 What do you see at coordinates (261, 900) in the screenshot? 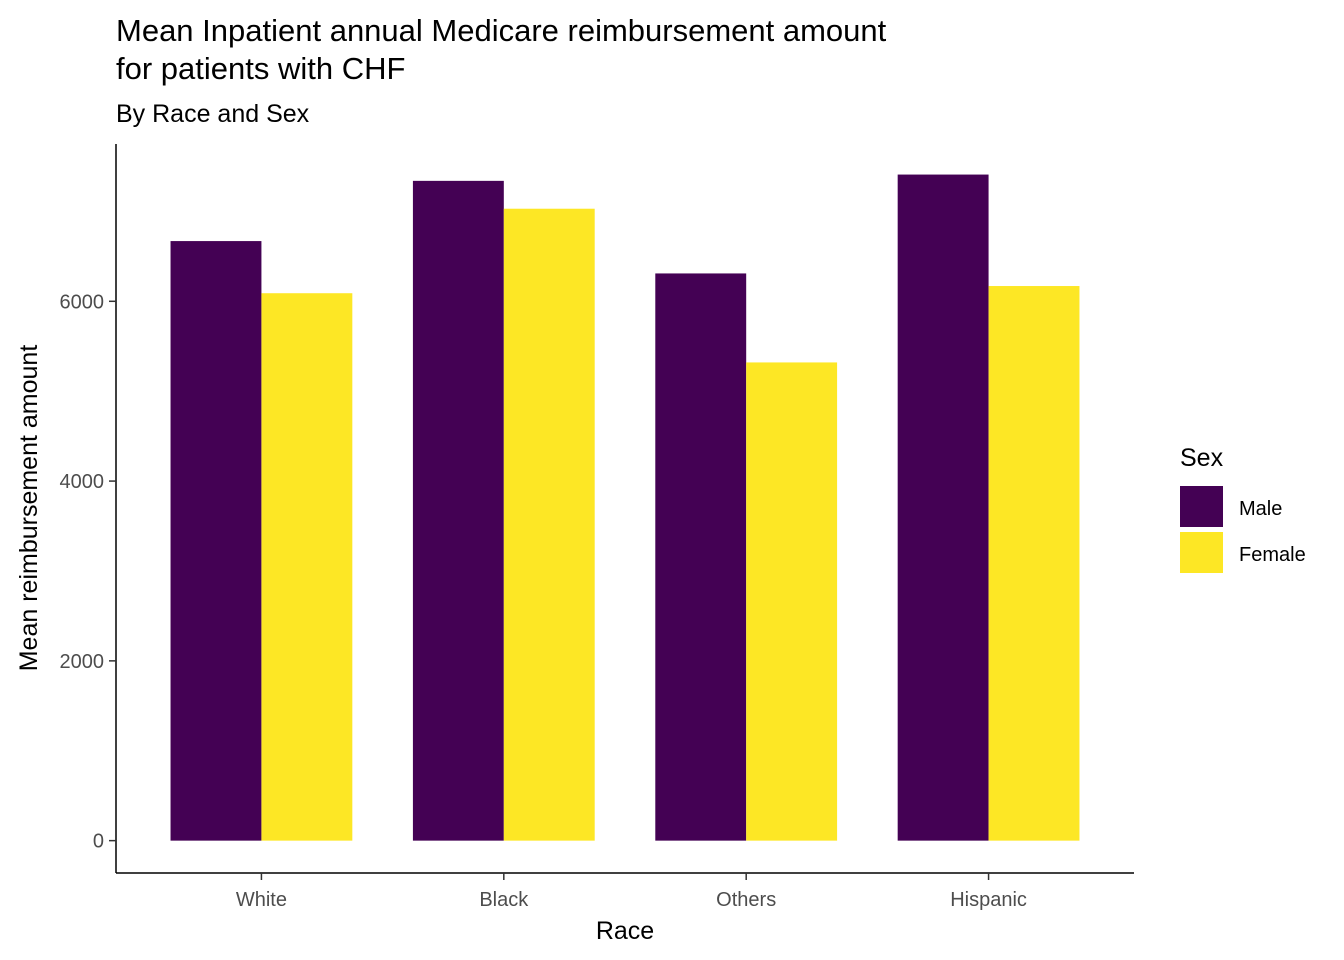
I see `x-tick-label: White` at bounding box center [261, 900].